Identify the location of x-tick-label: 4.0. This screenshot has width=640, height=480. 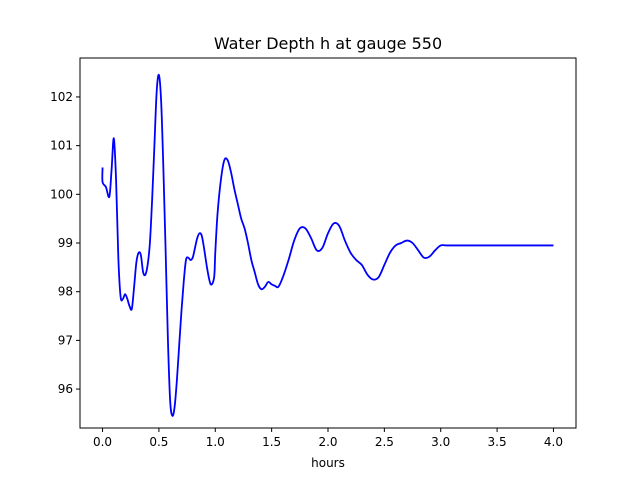
(553, 442).